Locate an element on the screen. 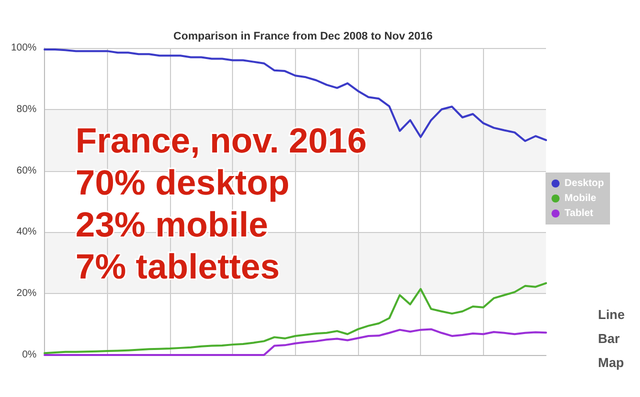  y-tick-label: 20% is located at coordinates (26, 294).